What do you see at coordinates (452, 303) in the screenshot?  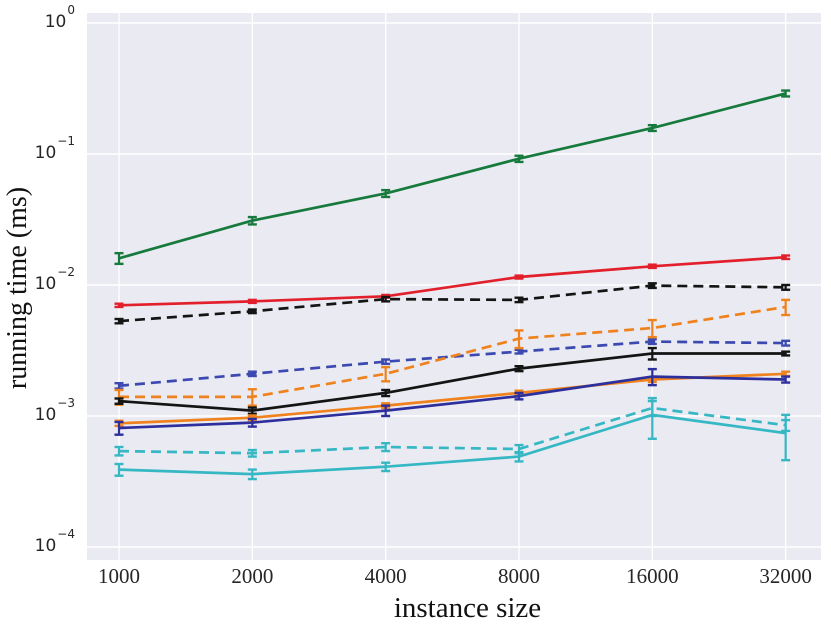 I see `series-black-dashed` at bounding box center [452, 303].